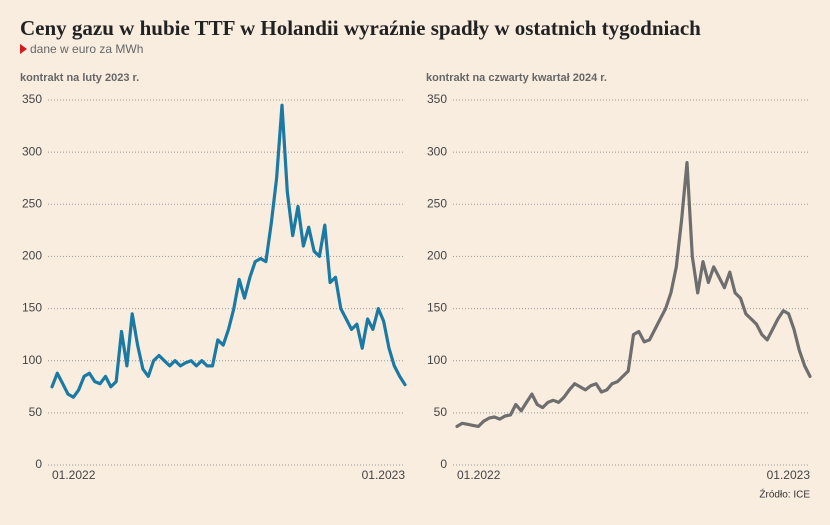 This screenshot has height=525, width=830. Describe the element at coordinates (23, 49) in the screenshot. I see `subtitle-marker` at that location.